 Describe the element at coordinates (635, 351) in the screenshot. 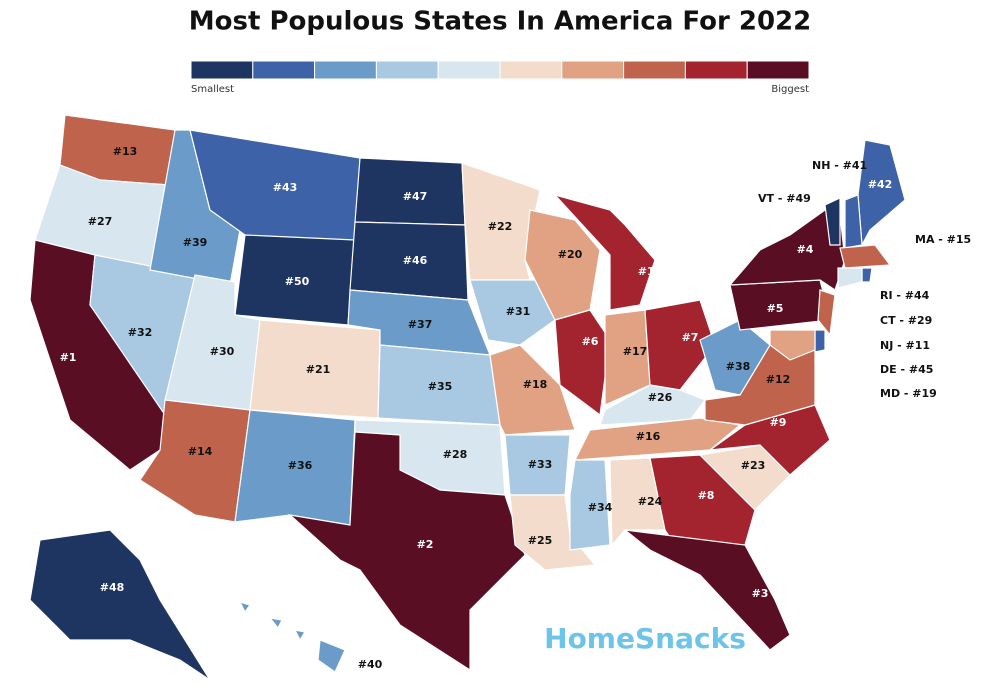

I see `state-label: #17` at that location.